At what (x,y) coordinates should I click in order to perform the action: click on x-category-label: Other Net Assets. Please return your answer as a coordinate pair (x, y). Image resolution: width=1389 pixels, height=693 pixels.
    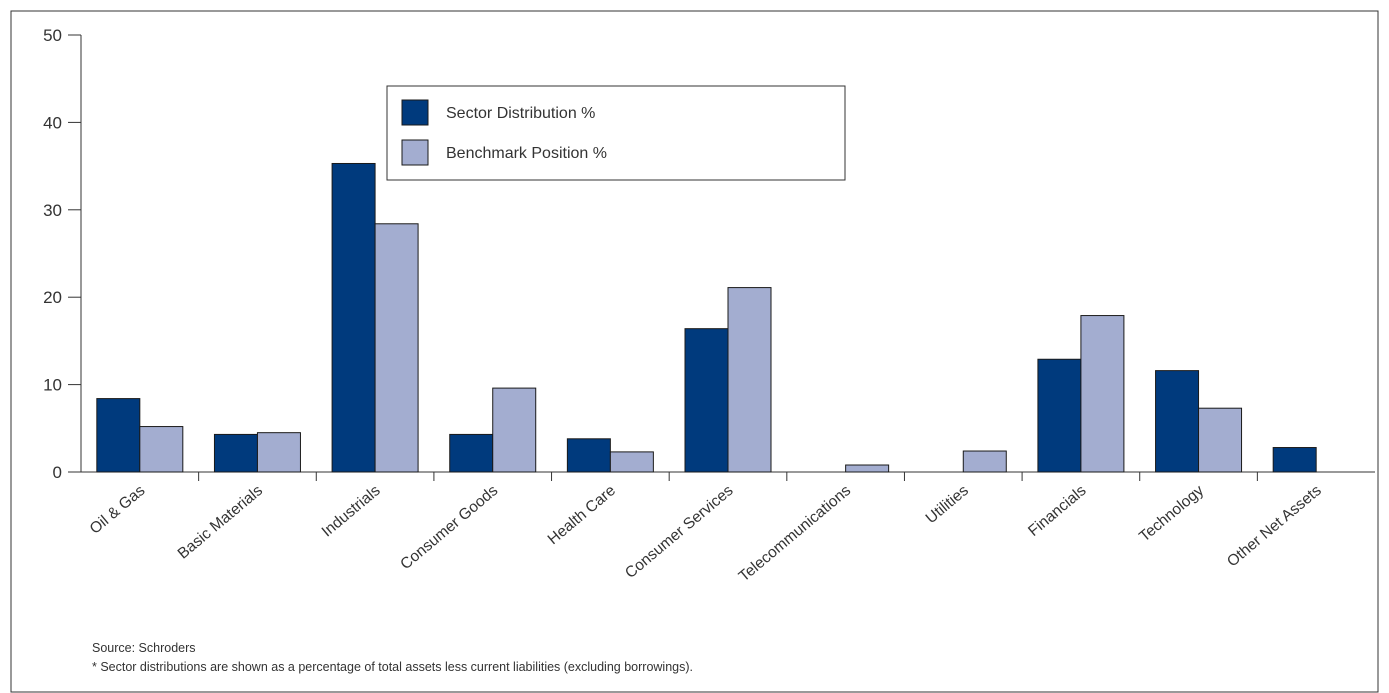
    Looking at the image, I should click on (1274, 526).